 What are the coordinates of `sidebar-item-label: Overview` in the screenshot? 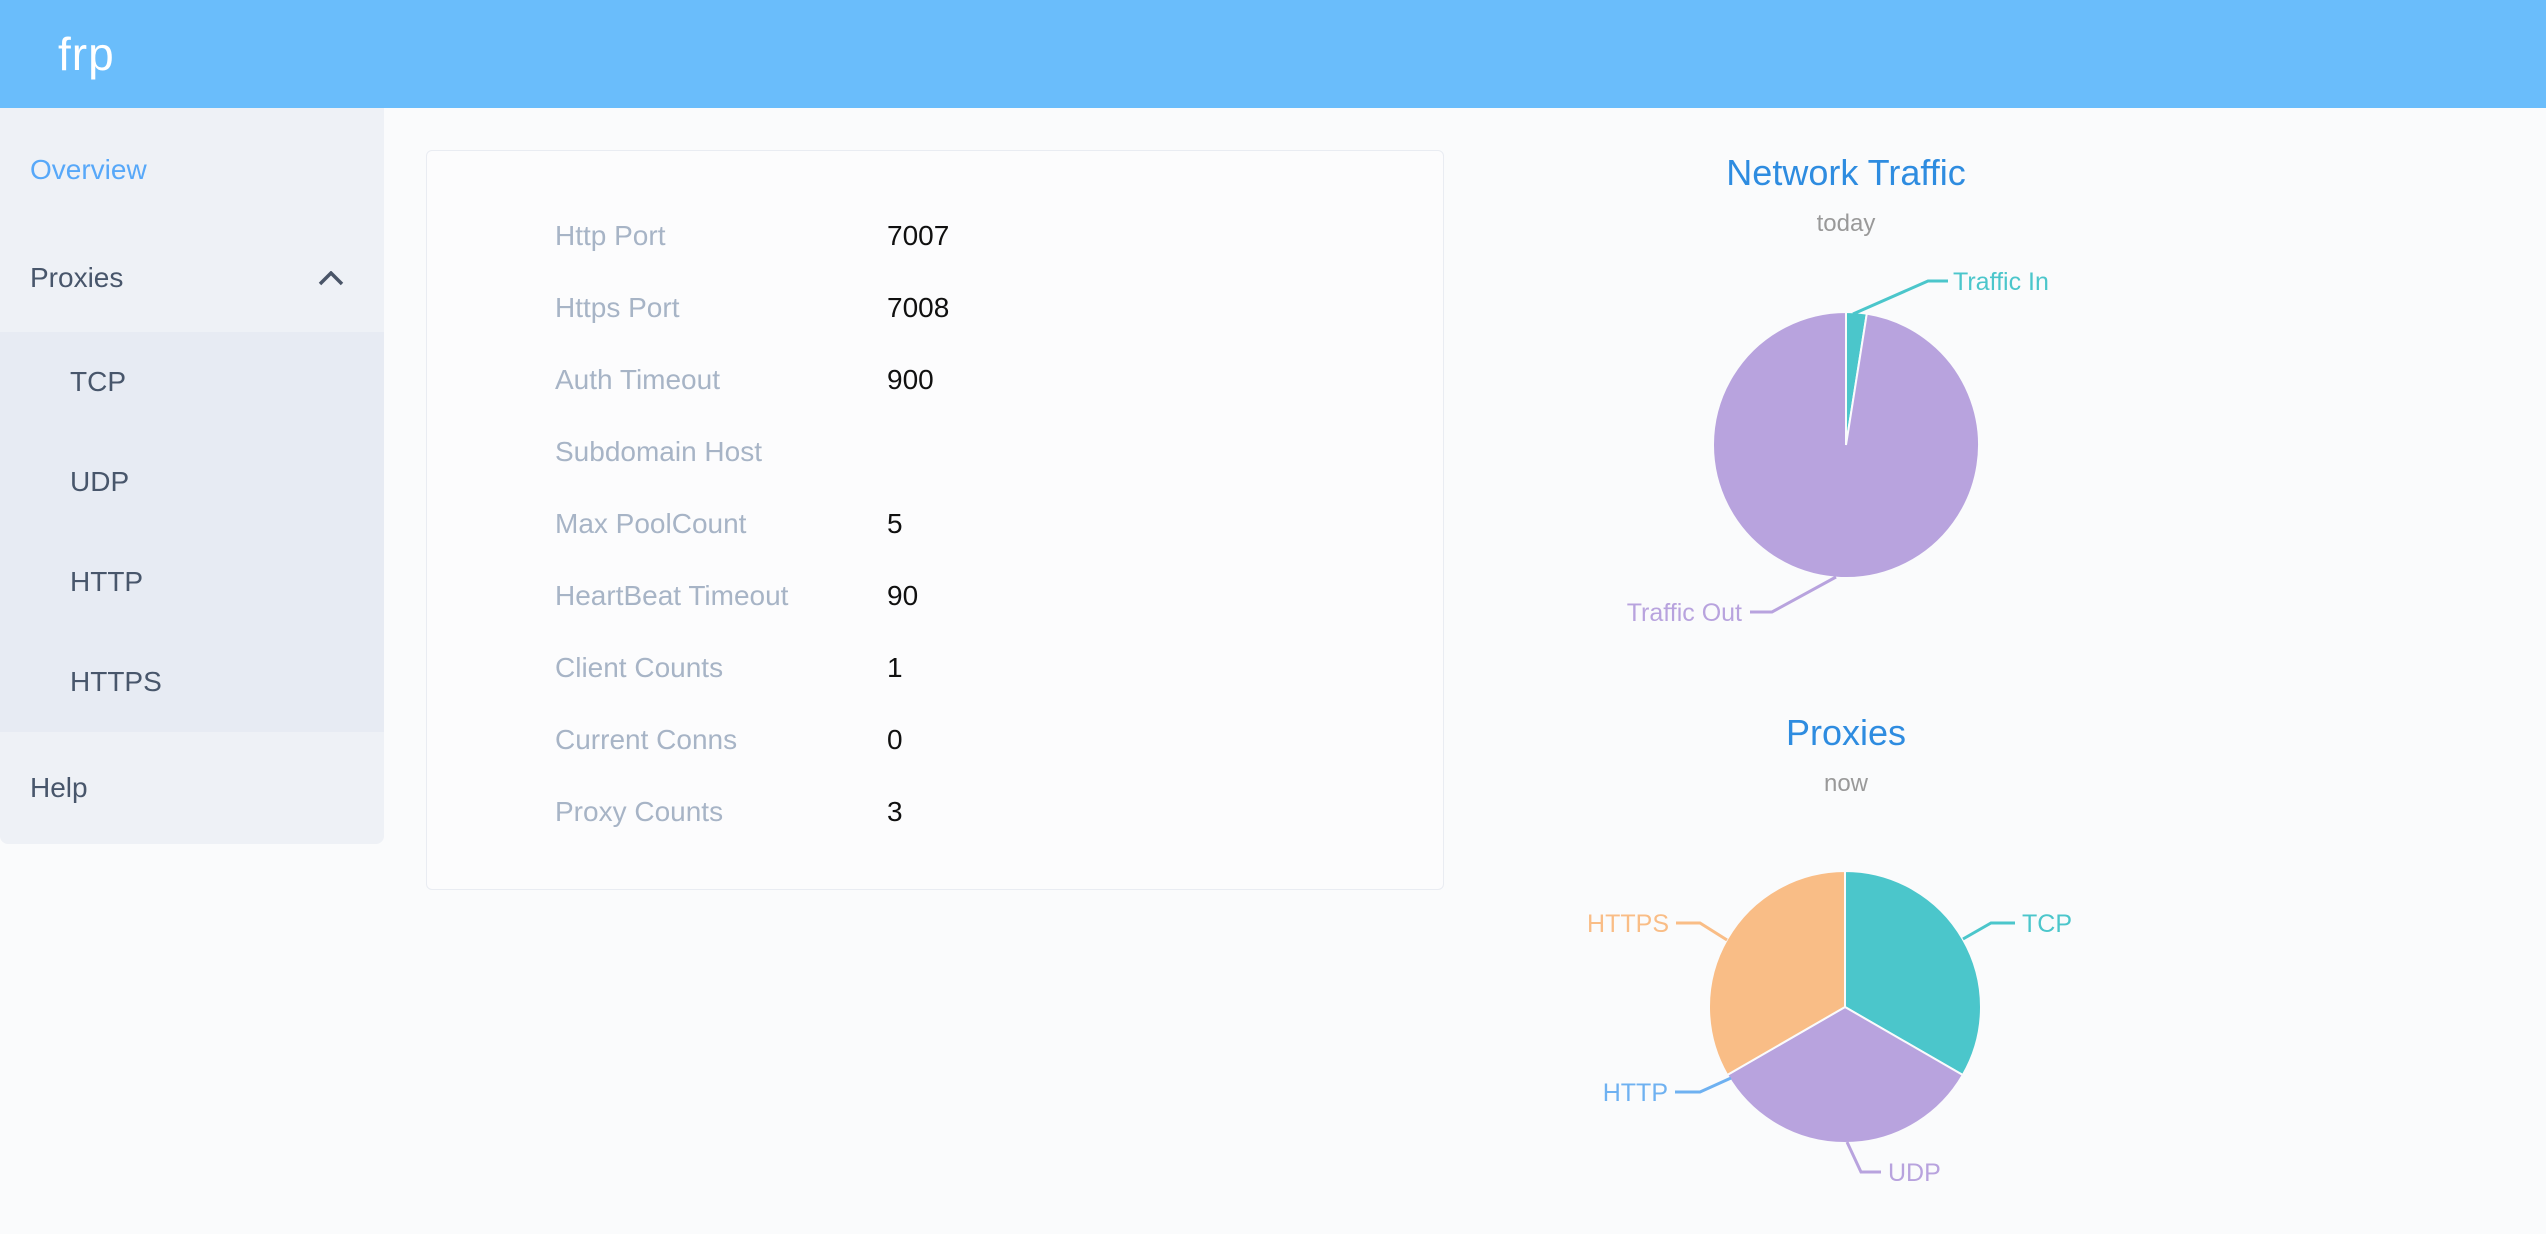 It's located at (88, 169).